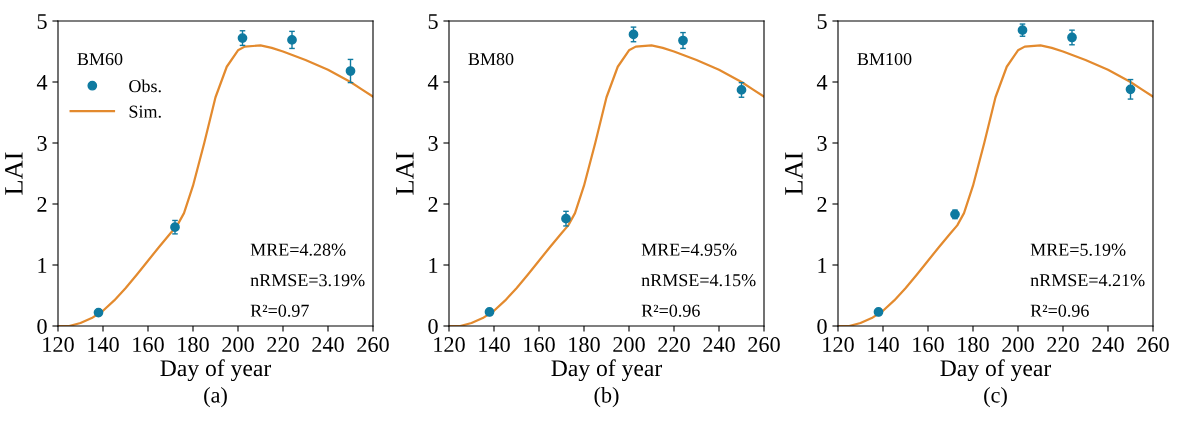  I want to click on text: (c), so click(995, 397).